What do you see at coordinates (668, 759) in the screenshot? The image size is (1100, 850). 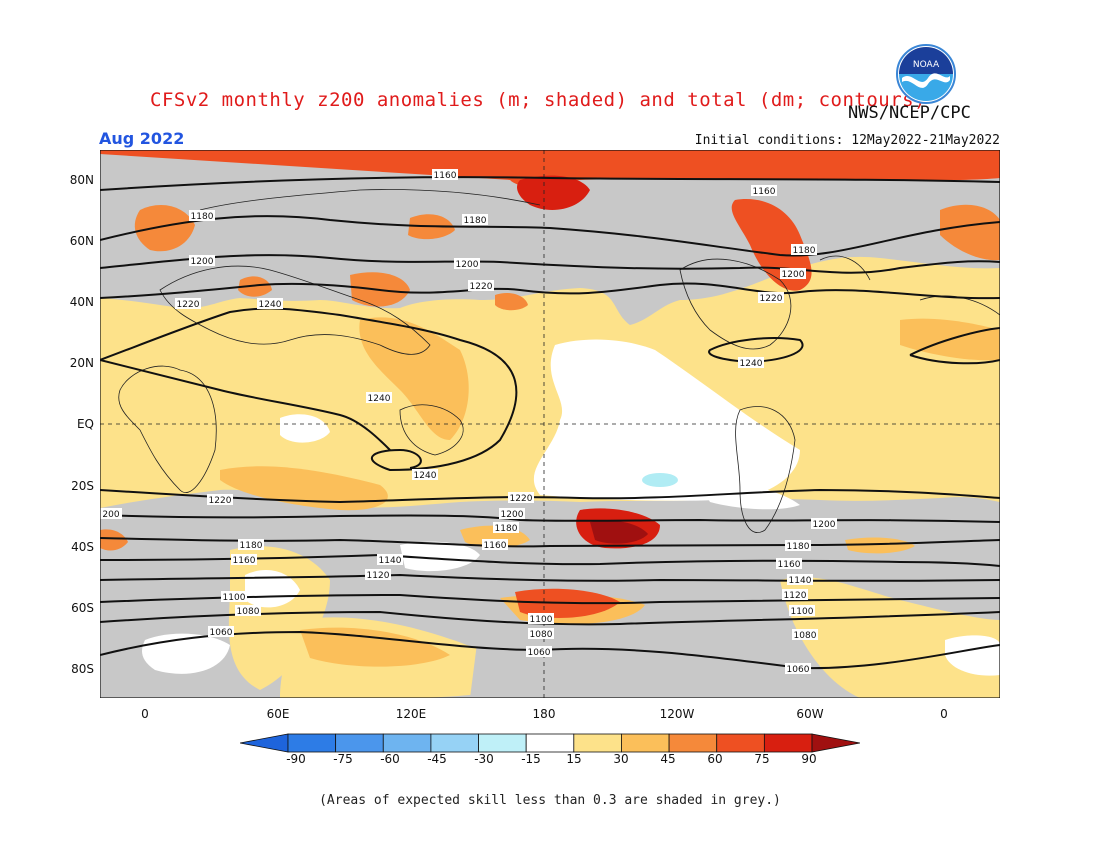 I see `colorbar-label: 45` at bounding box center [668, 759].